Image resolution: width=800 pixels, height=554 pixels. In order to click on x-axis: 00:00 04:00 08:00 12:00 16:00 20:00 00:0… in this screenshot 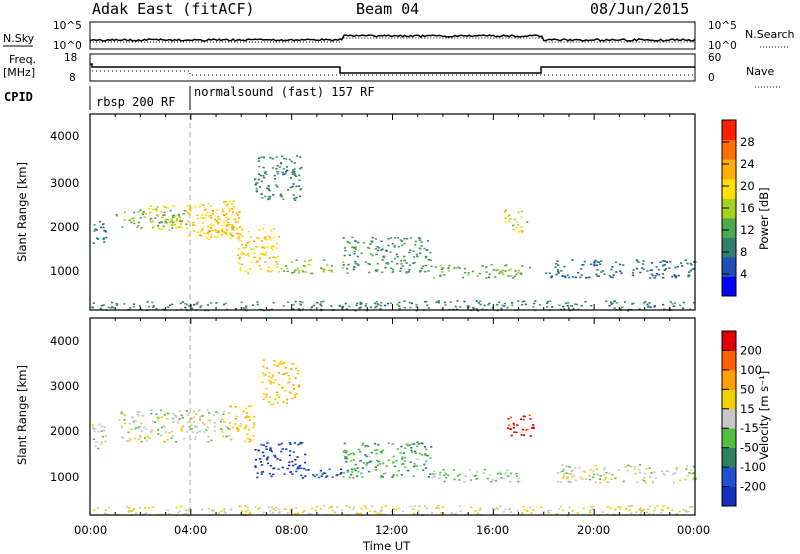, I will do `click(392, 530)`.